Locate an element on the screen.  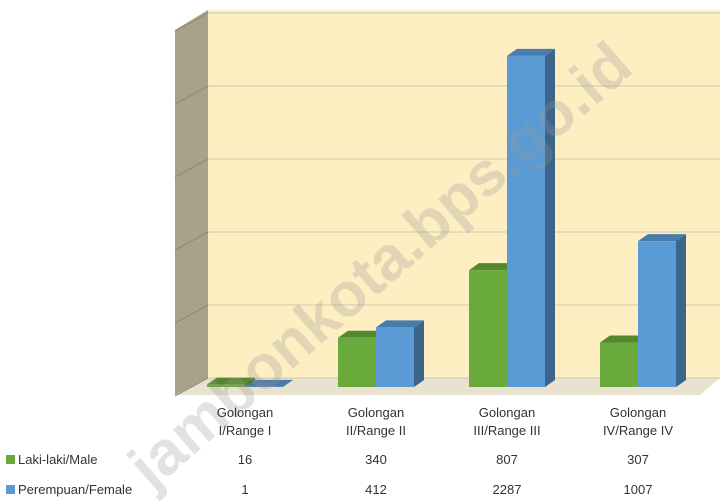
legend-label: Perempuan/Female is located at coordinates (75, 489).